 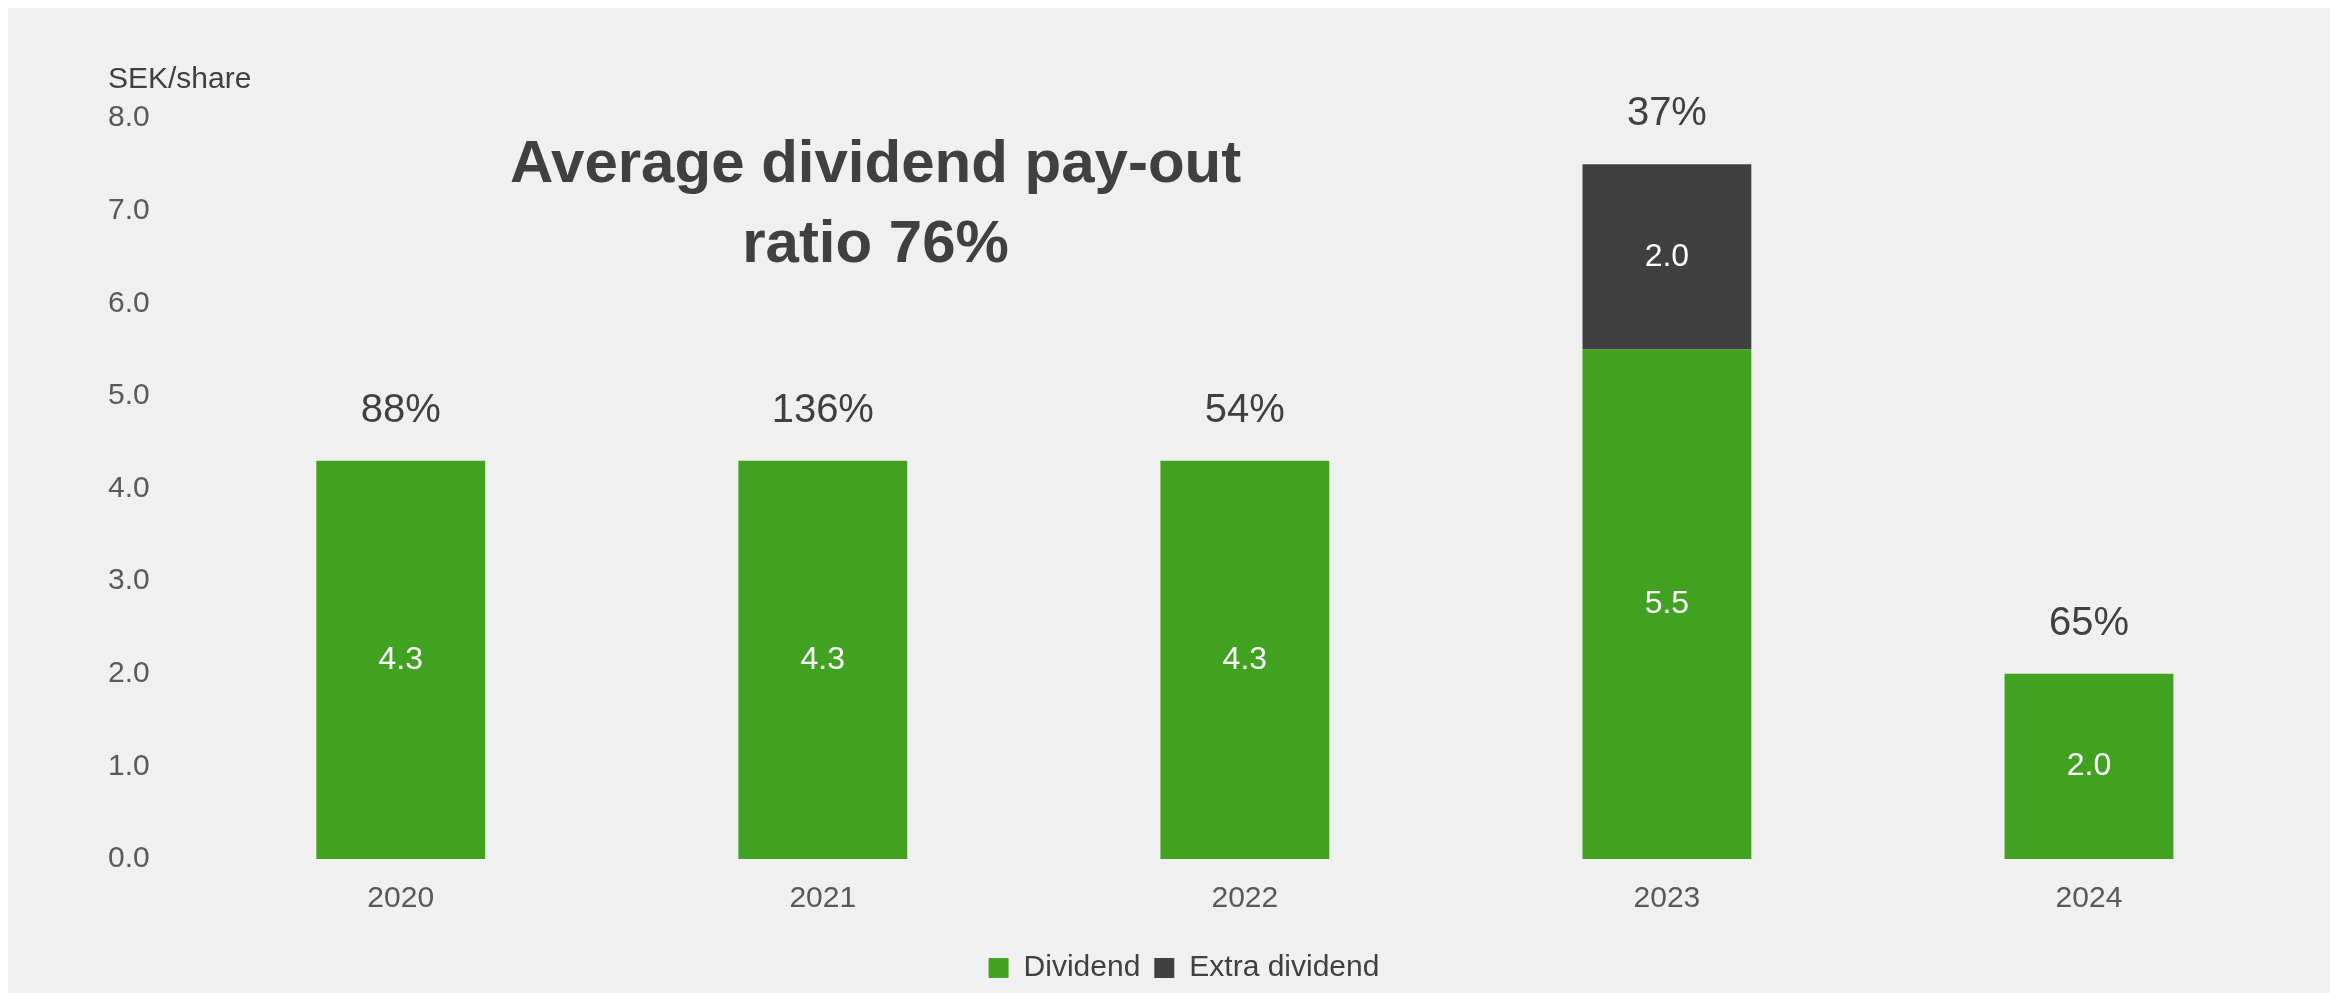 I want to click on annotation: 37%, so click(x=1666, y=111).